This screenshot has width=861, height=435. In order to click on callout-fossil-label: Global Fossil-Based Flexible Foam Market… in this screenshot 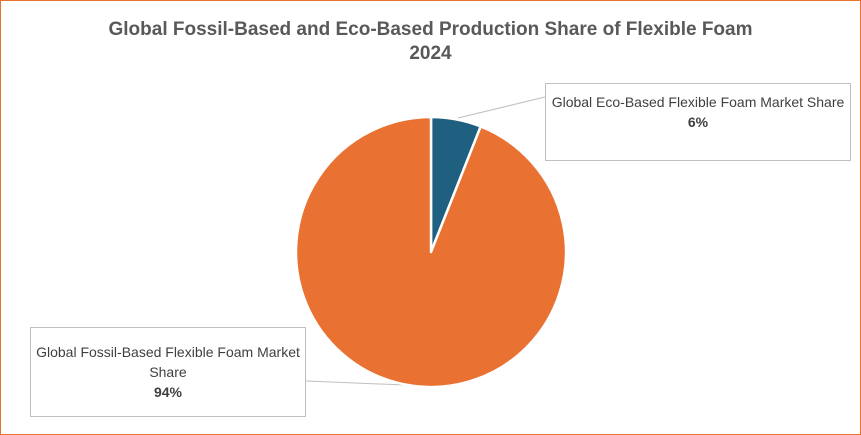, I will do `click(168, 362)`.